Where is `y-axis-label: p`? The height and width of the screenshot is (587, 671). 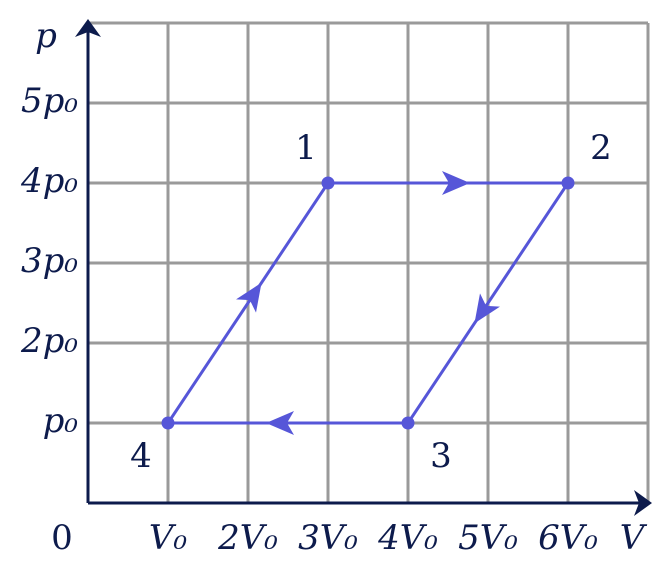 y-axis-label: p is located at coordinates (46, 36).